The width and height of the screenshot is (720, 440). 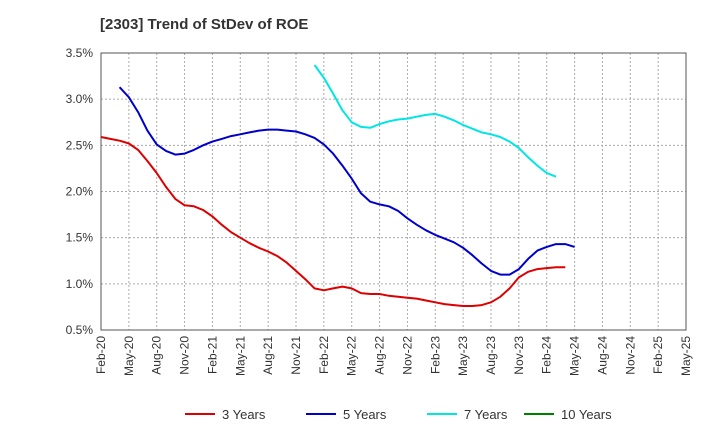 I want to click on y-tick-label: 3.0%, so click(x=80, y=99).